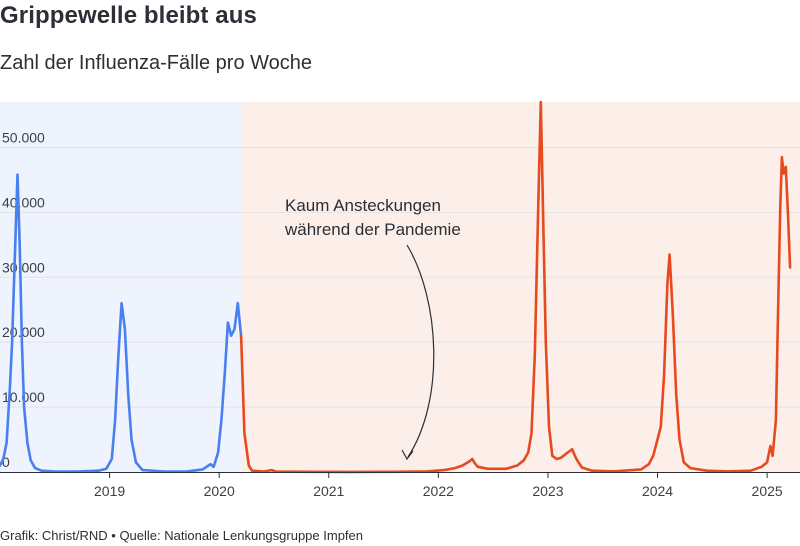 Image resolution: width=800 pixels, height=546 pixels. I want to click on x-tick-label: 2019, so click(109, 491).